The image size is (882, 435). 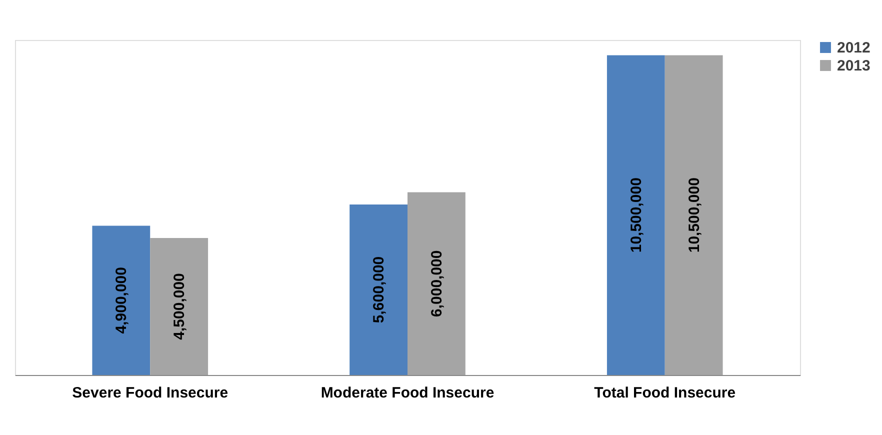 I want to click on data-label: 4,500,000, so click(x=179, y=306).